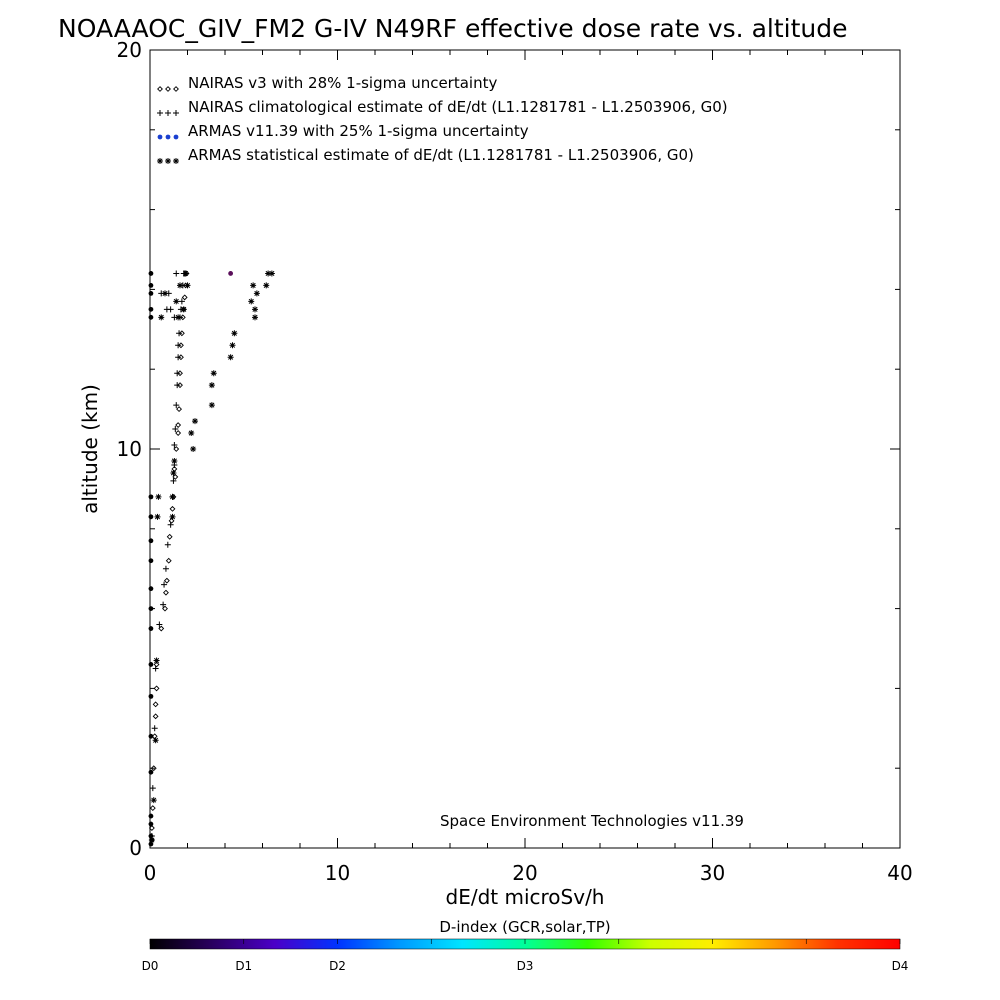  What do you see at coordinates (524, 927) in the screenshot?
I see `colorbar-label: D-index (GCR,solar,TP)` at bounding box center [524, 927].